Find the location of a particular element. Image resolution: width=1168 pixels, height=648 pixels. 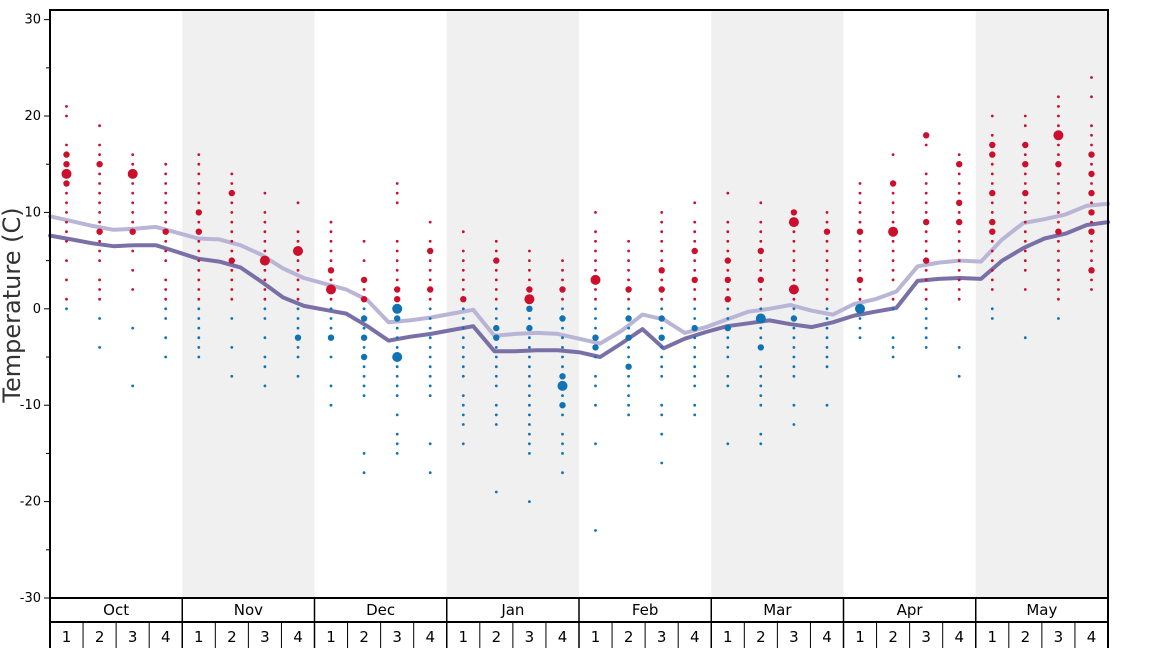

month-label-oct: Oct is located at coordinates (116, 610).